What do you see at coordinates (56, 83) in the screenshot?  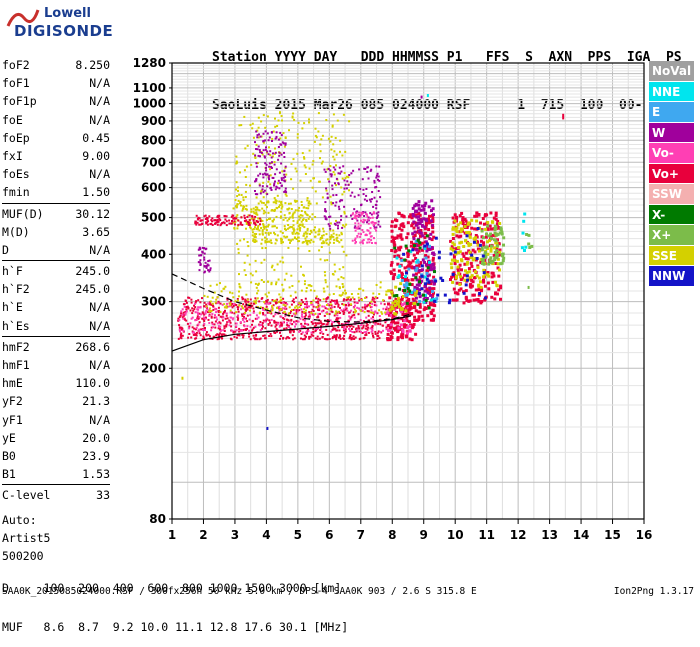 I see `param-row: foF1 N/A` at bounding box center [56, 83].